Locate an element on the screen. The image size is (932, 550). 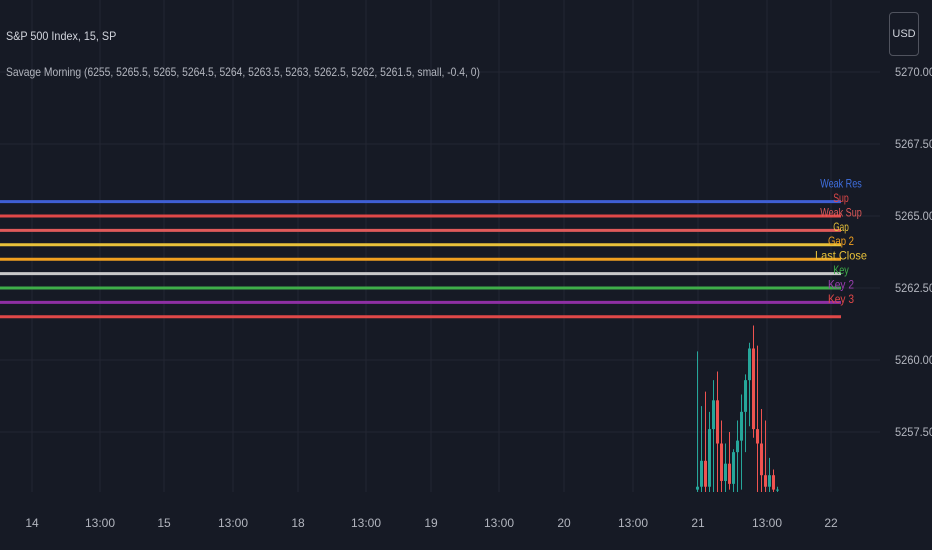
level-label-7: Key is located at coordinates (841, 270).